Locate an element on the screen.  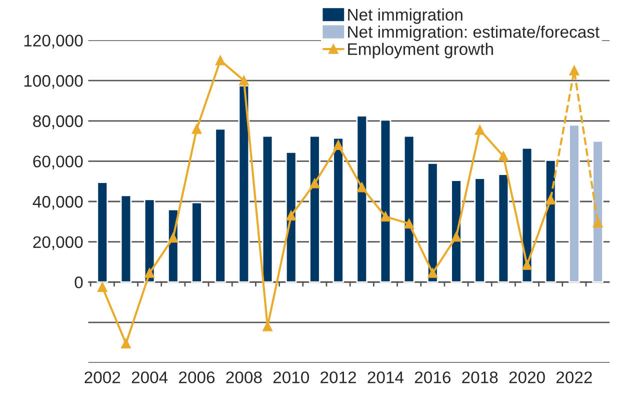
y-tick-label: 80,000 is located at coordinates (58, 122).